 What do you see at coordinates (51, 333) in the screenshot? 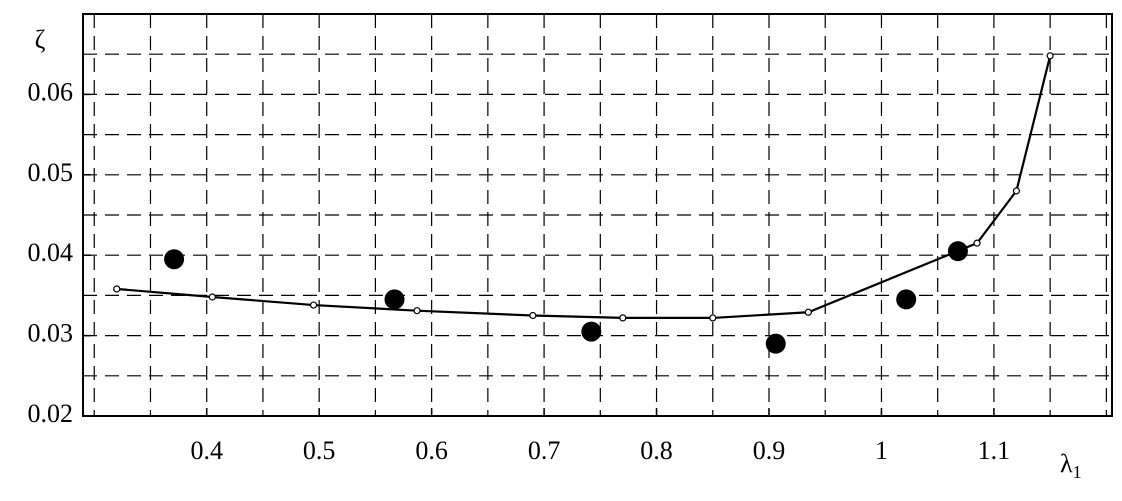
I see `y-tick-label: 0.03` at bounding box center [51, 333].